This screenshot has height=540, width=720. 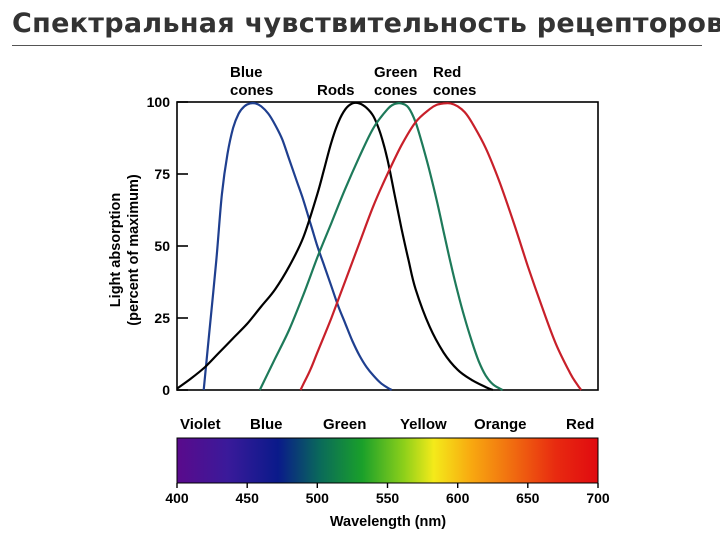 What do you see at coordinates (387, 460) in the screenshot?
I see `spectrum-bar` at bounding box center [387, 460].